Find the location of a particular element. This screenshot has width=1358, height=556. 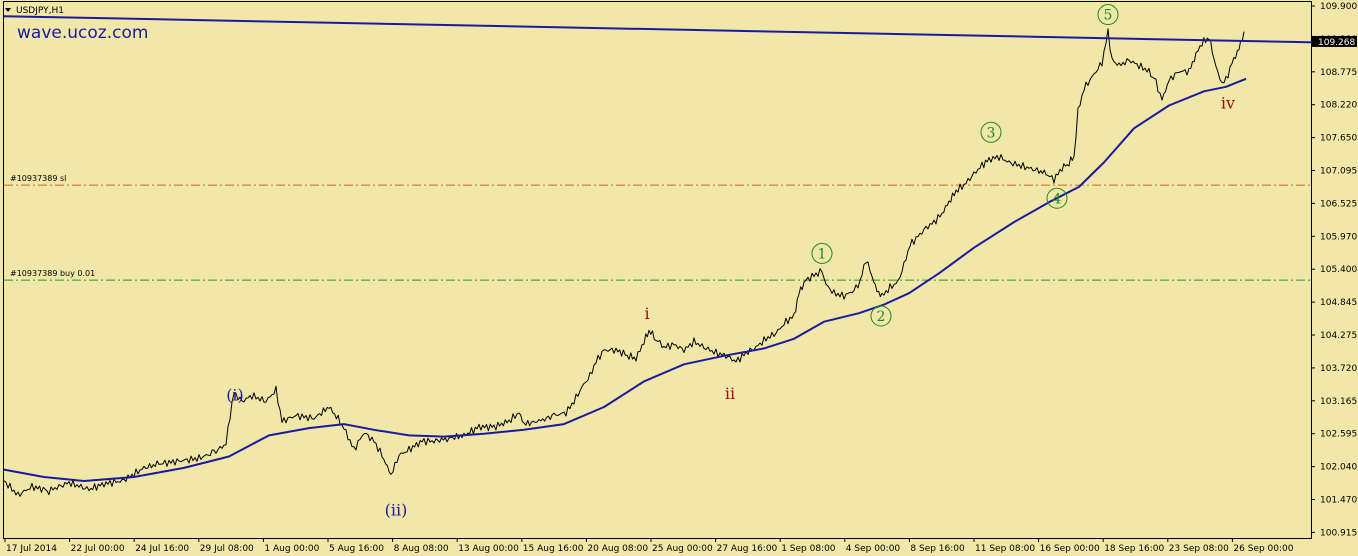

price-tick-label: 104.275 is located at coordinates (1338, 336).